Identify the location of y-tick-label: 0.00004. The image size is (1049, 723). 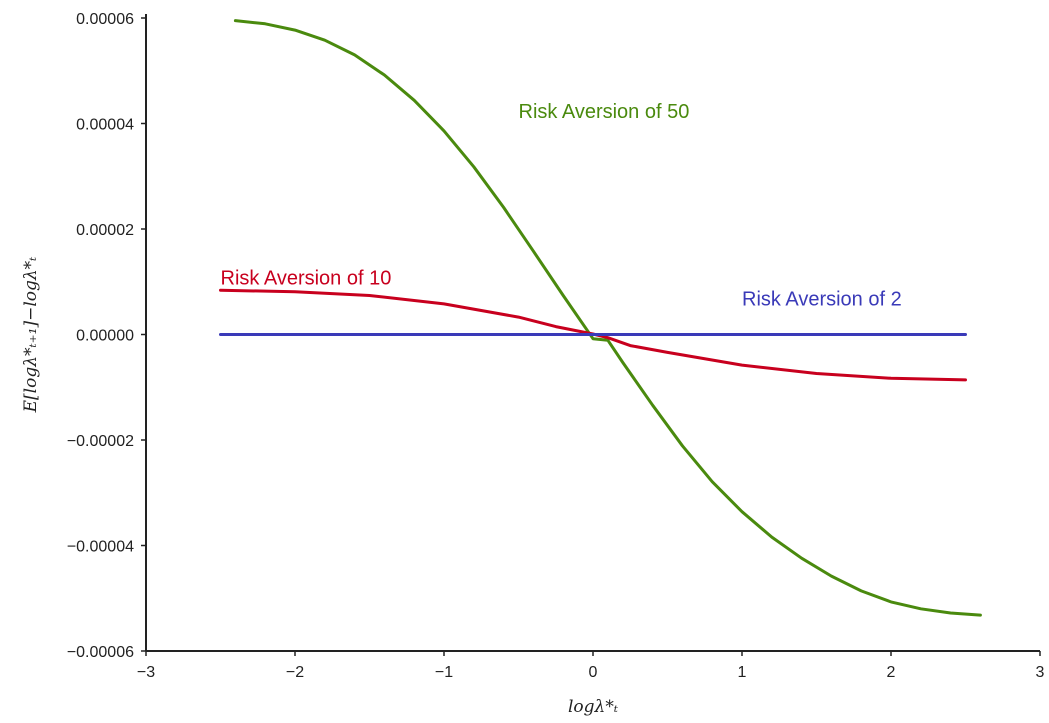
(105, 125).